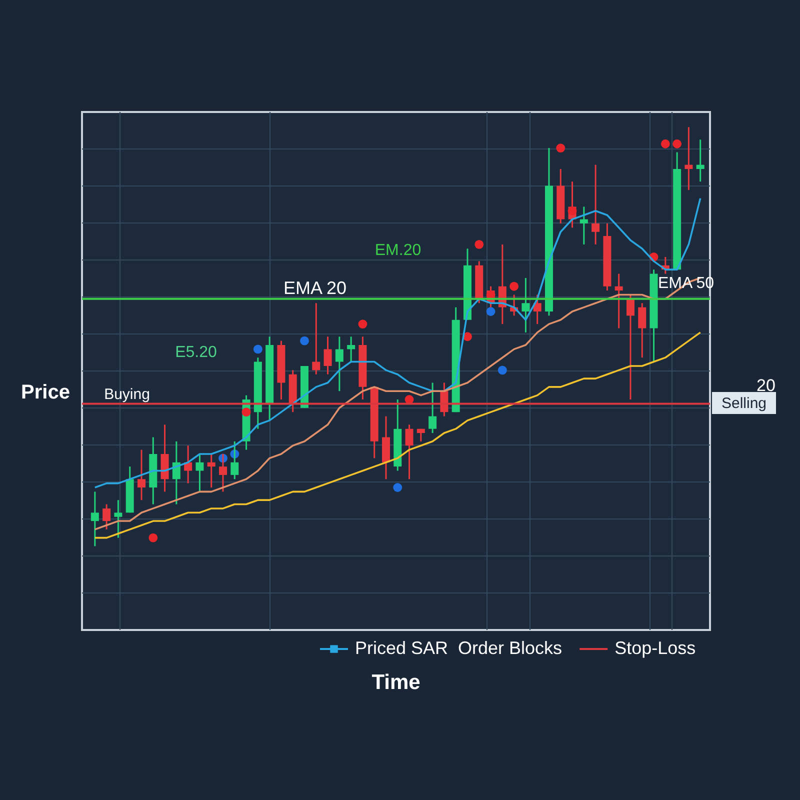 Image resolution: width=800 pixels, height=800 pixels. What do you see at coordinates (315, 288) in the screenshot?
I see `annotation: EMA 20` at bounding box center [315, 288].